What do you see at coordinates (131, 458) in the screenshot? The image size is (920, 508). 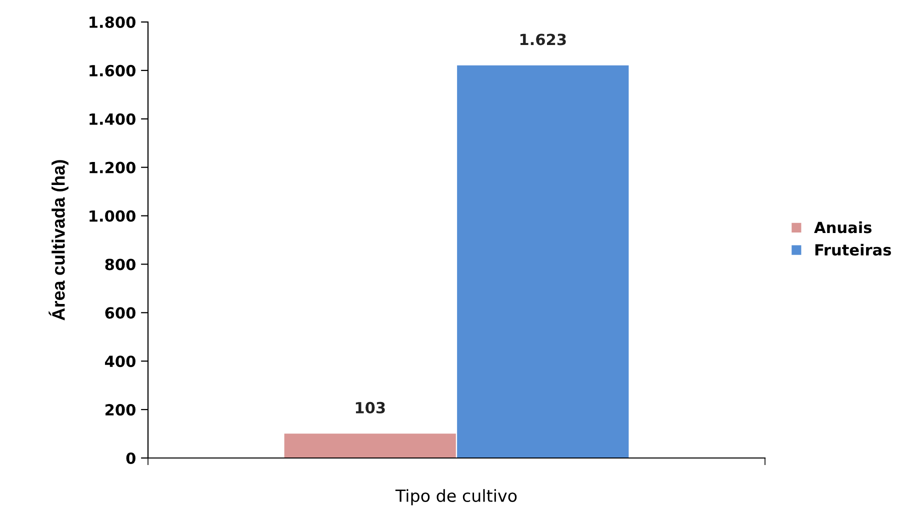 I see `y-tick-label: 0` at bounding box center [131, 458].